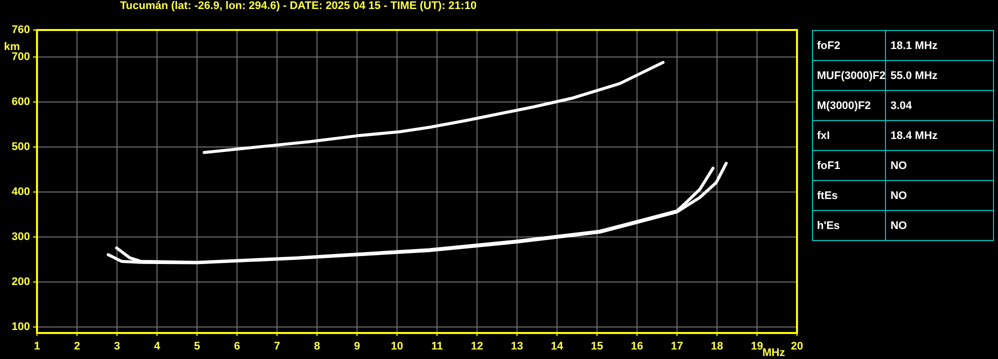  Describe the element at coordinates (37, 346) in the screenshot. I see `x-tick-label: 1` at that location.